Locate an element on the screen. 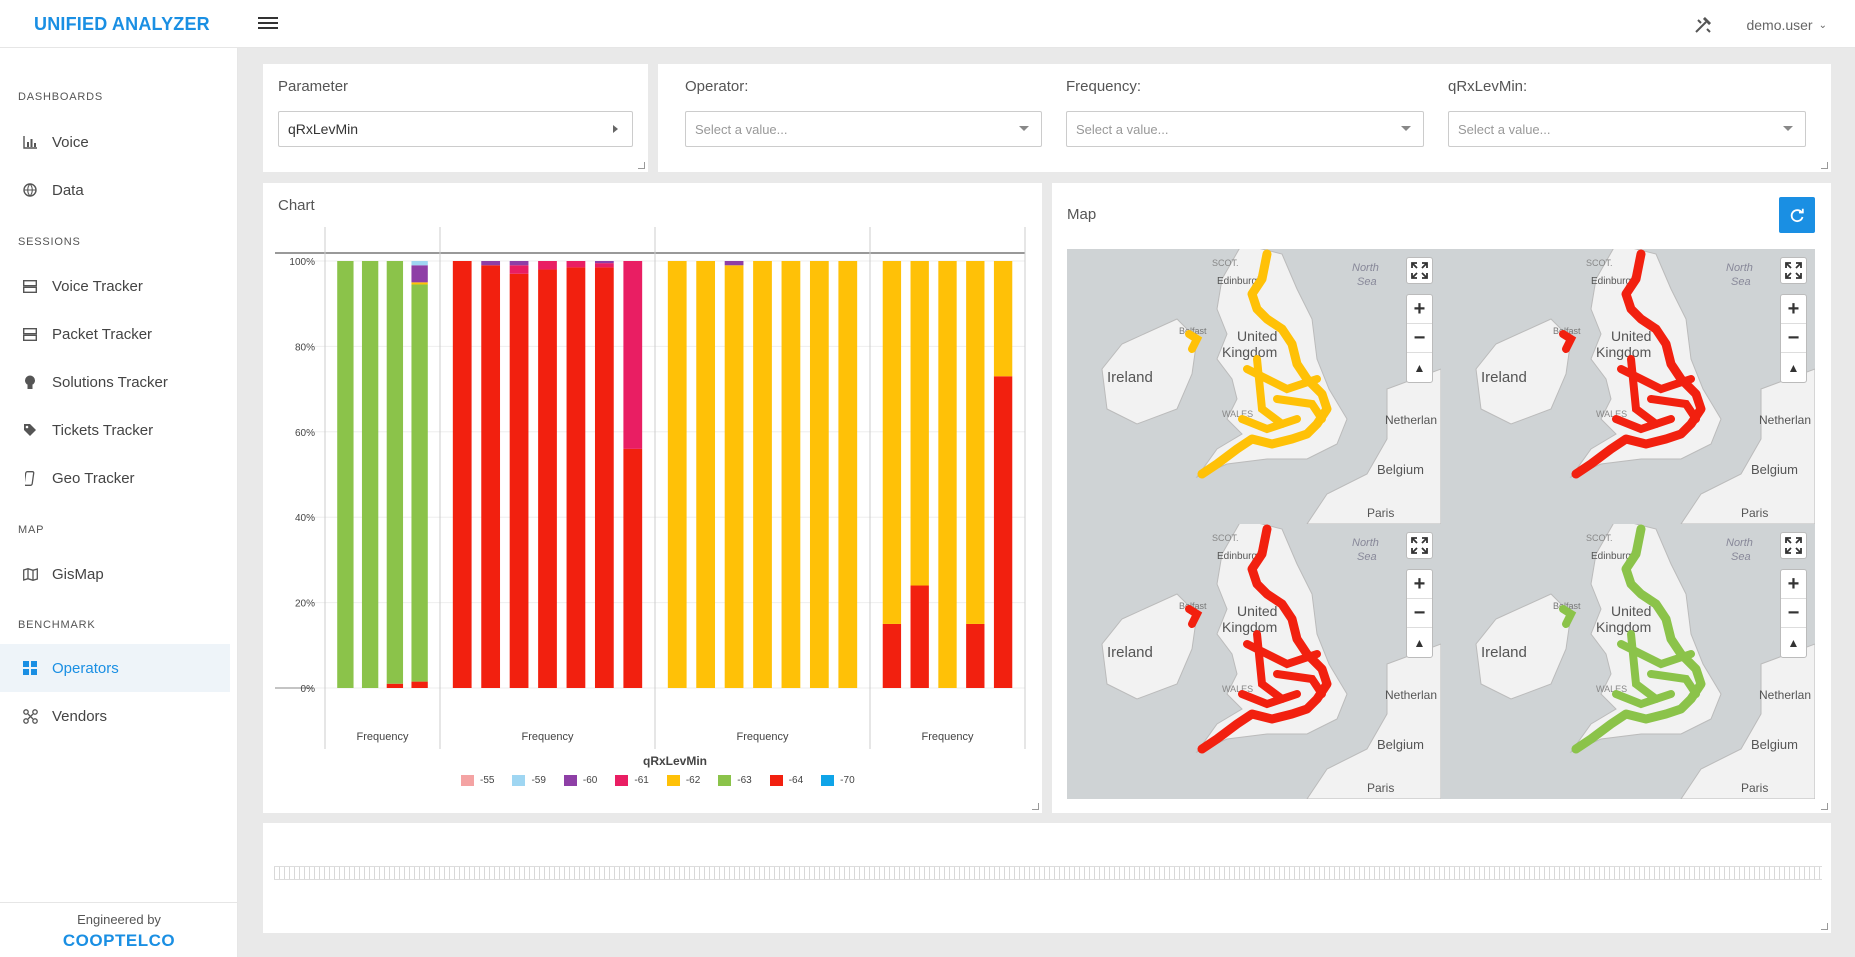  legend-item: -55 is located at coordinates (477, 780).